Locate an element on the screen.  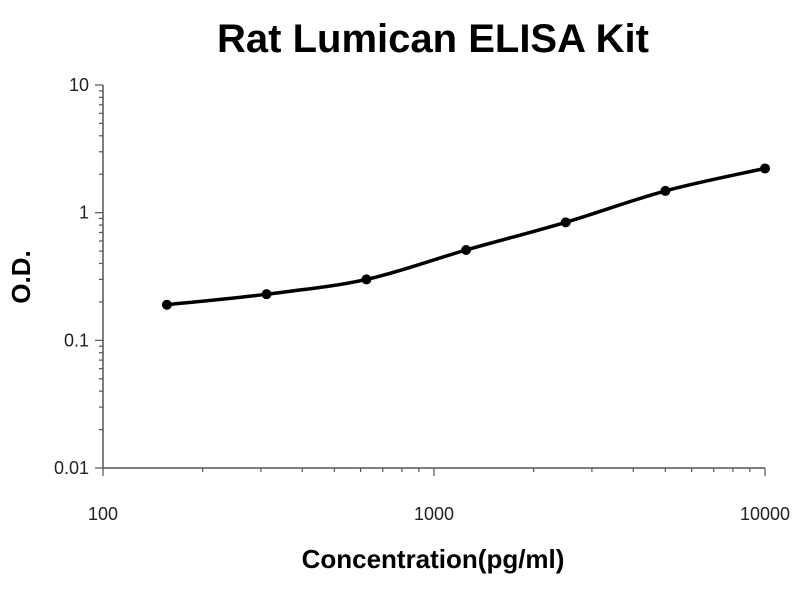
x-tick-label: 1000 is located at coordinates (434, 514).